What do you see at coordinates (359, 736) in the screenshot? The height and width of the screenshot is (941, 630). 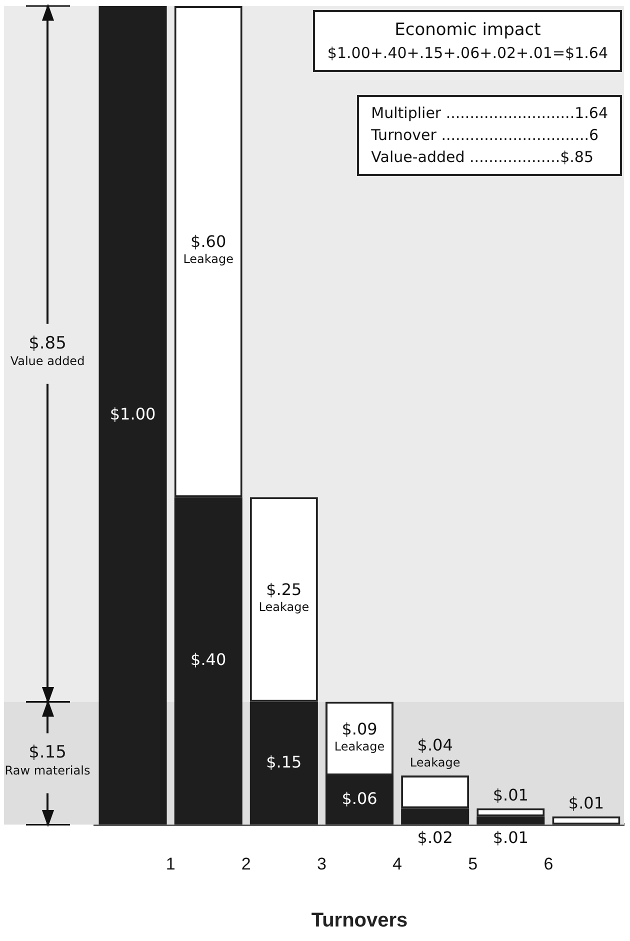 I see `data-label: $.09 Leakage` at bounding box center [359, 736].